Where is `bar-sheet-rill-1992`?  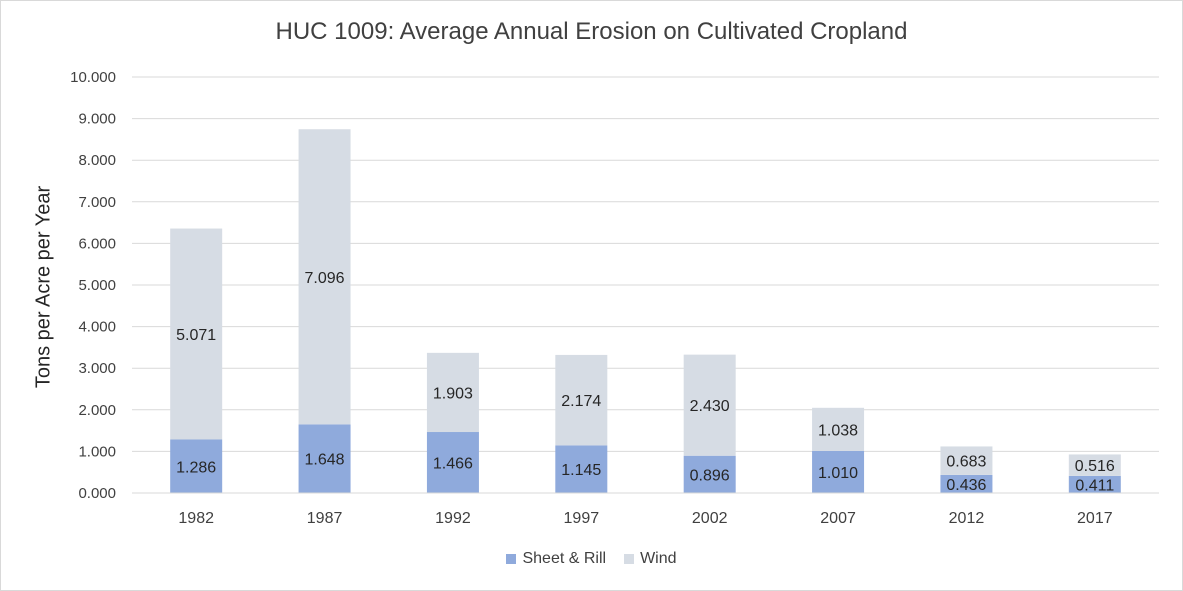 bar-sheet-rill-1992 is located at coordinates (452, 462).